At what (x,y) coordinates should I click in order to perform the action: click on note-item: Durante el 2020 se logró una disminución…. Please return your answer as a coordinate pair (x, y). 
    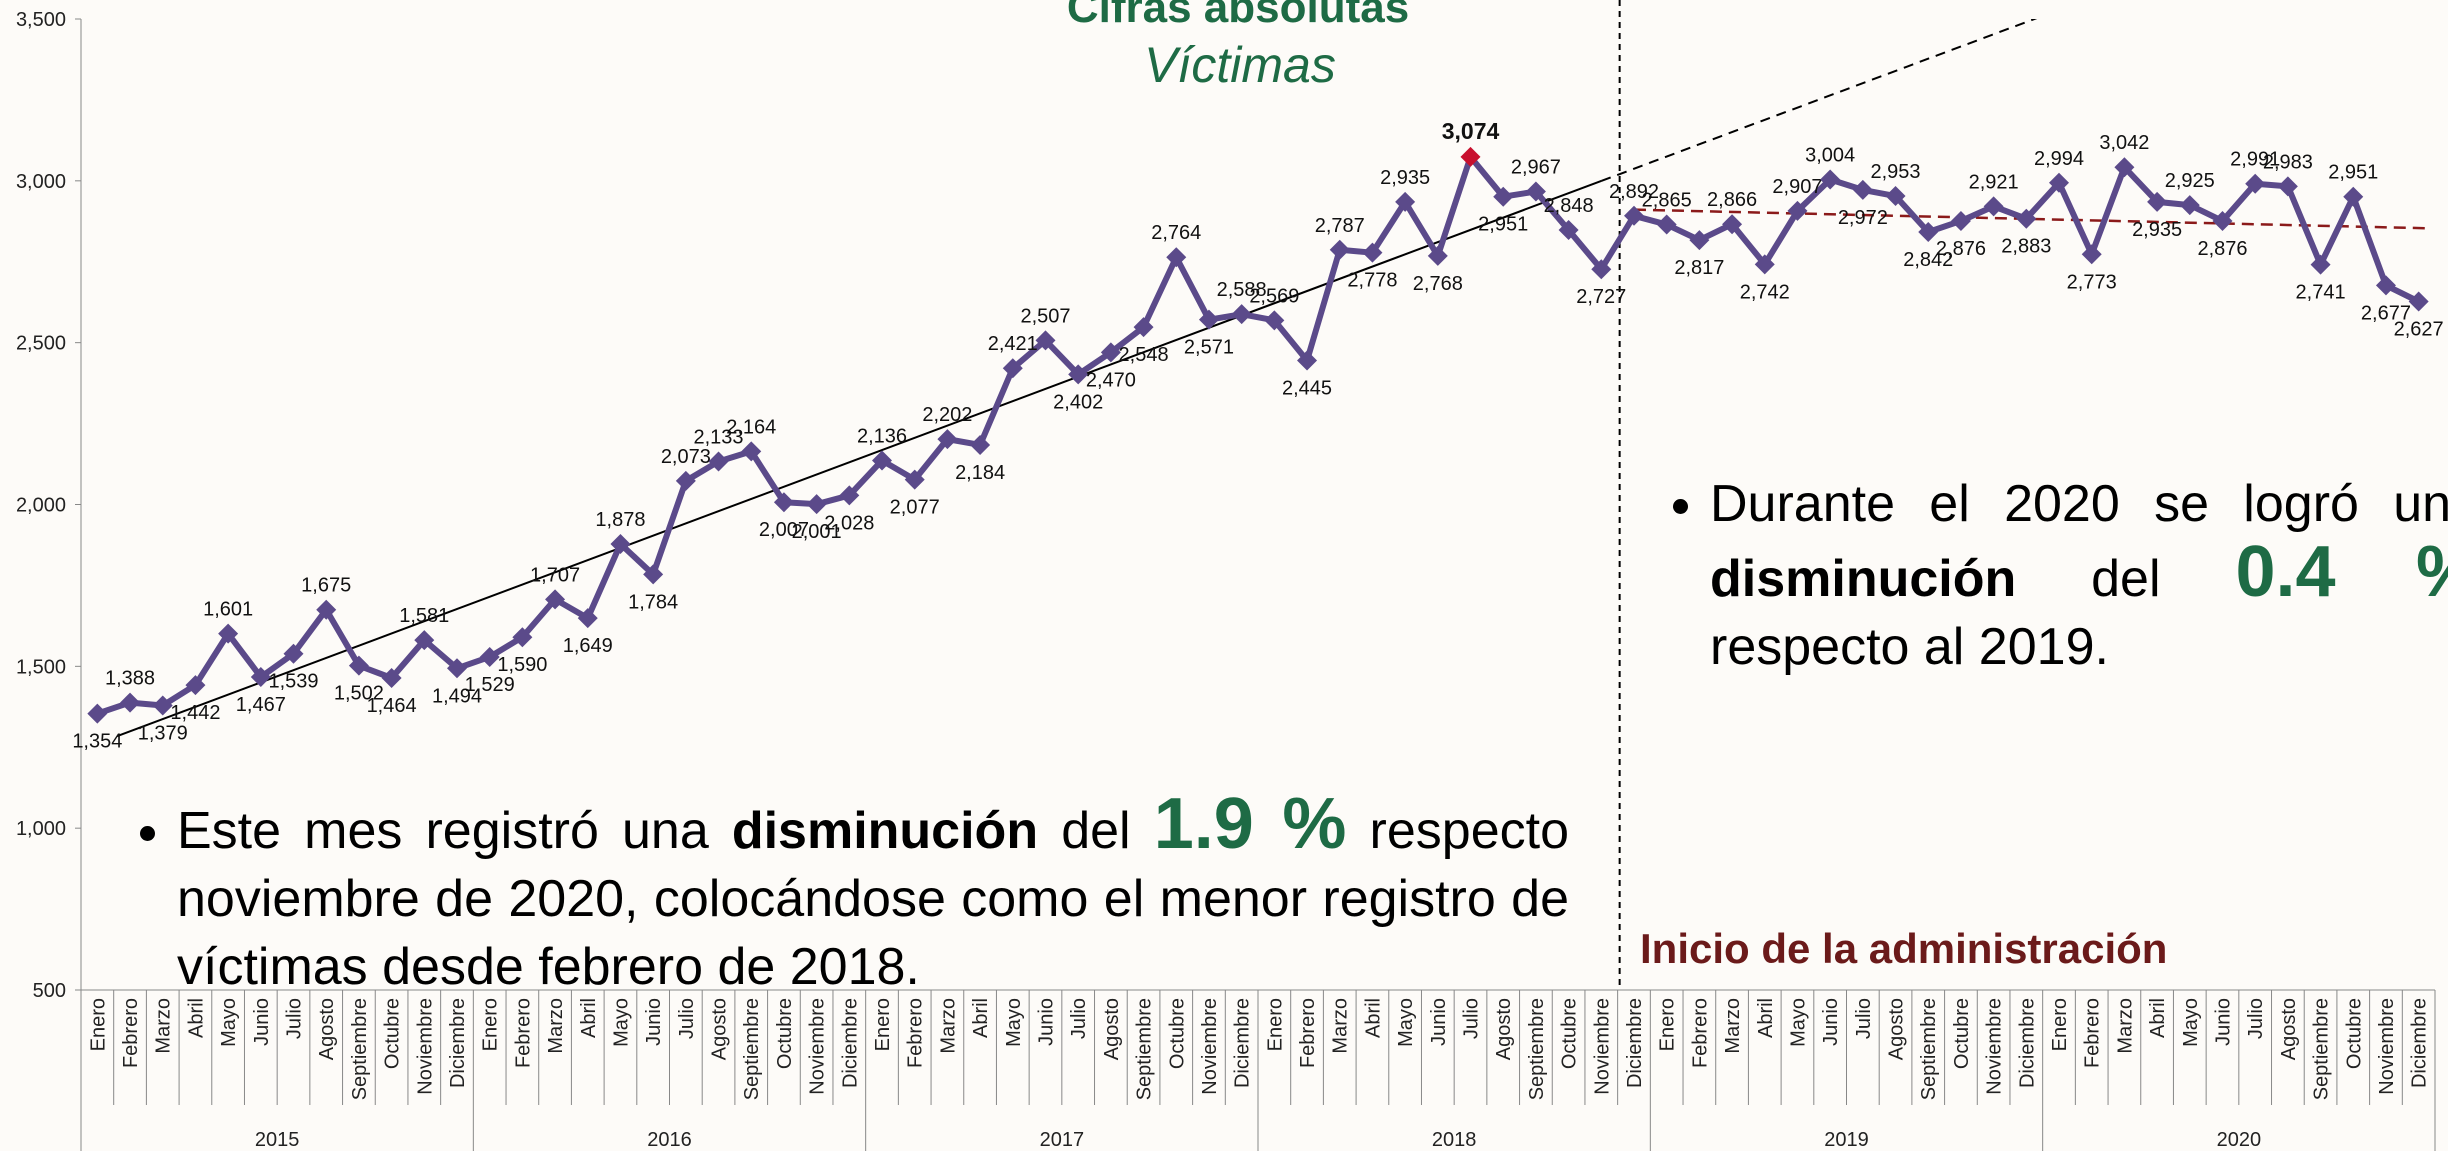
    Looking at the image, I should click on (2079, 575).